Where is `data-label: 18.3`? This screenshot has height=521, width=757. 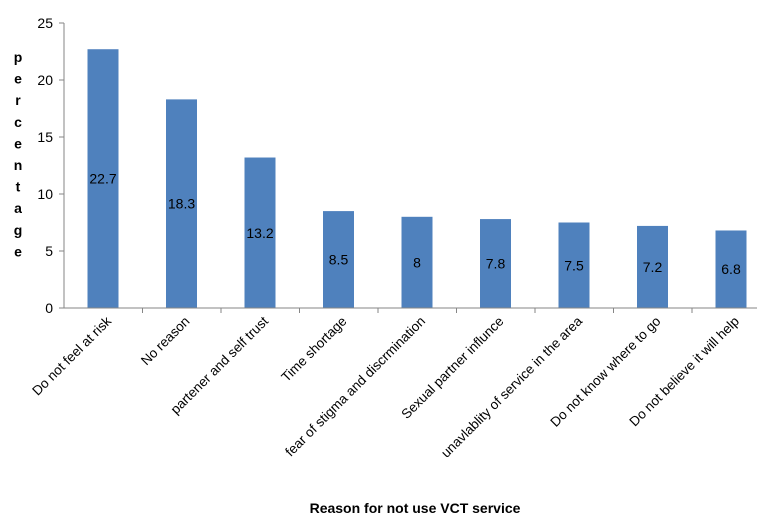
data-label: 18.3 is located at coordinates (181, 204).